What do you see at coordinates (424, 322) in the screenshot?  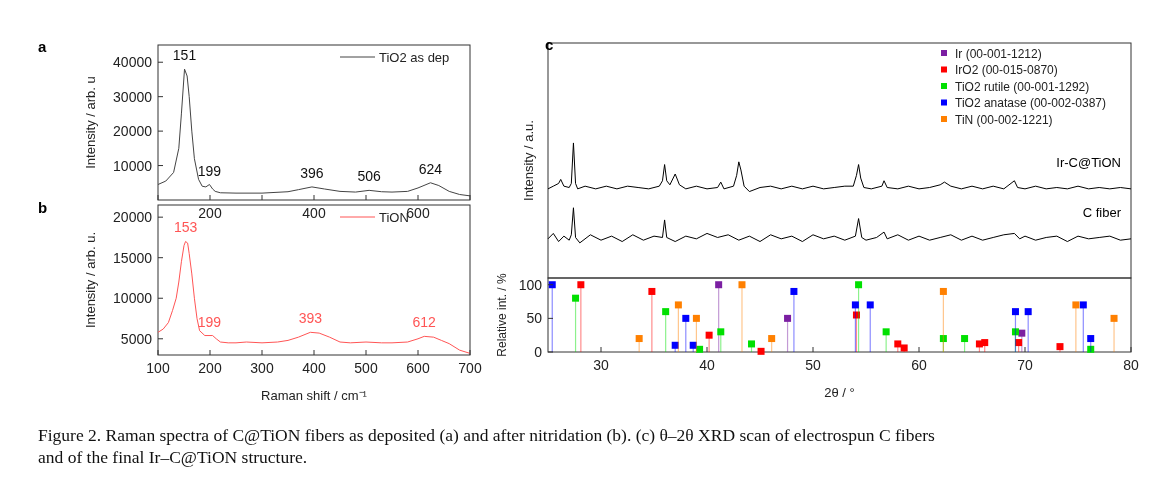 I see `annotation: 612` at bounding box center [424, 322].